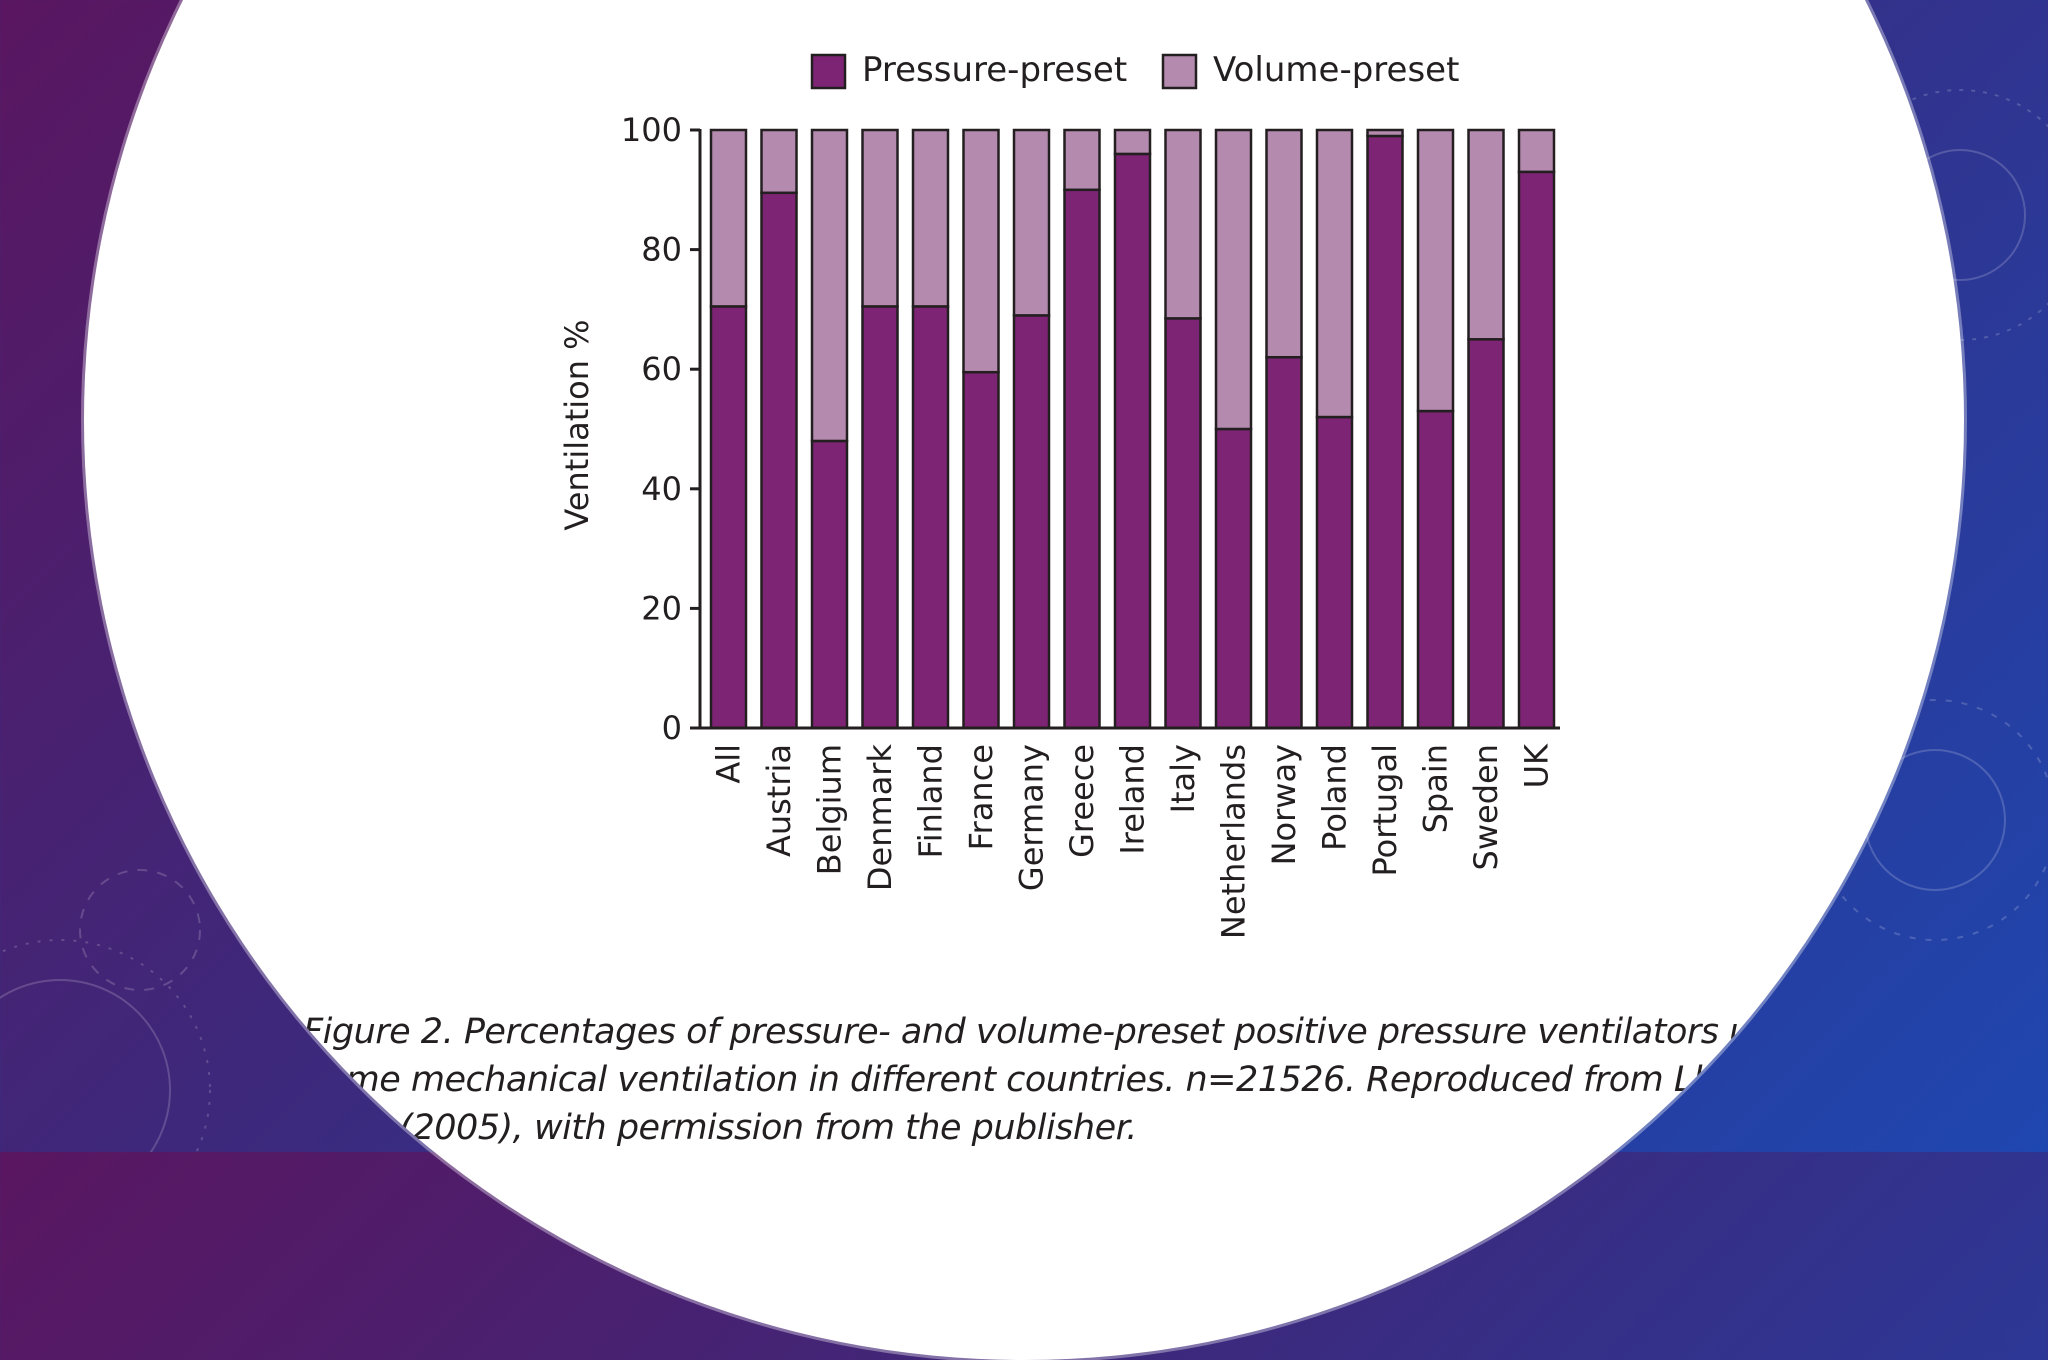 This screenshot has width=2048, height=1360. Describe the element at coordinates (728, 218) in the screenshot. I see `bar-volume-all` at that location.